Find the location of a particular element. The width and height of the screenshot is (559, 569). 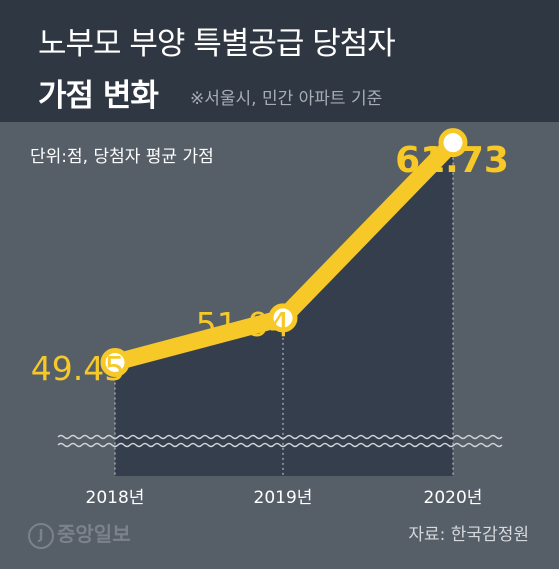

chart-title-line1: 노부모 부양 특별공급 당첨자 is located at coordinates (217, 44).